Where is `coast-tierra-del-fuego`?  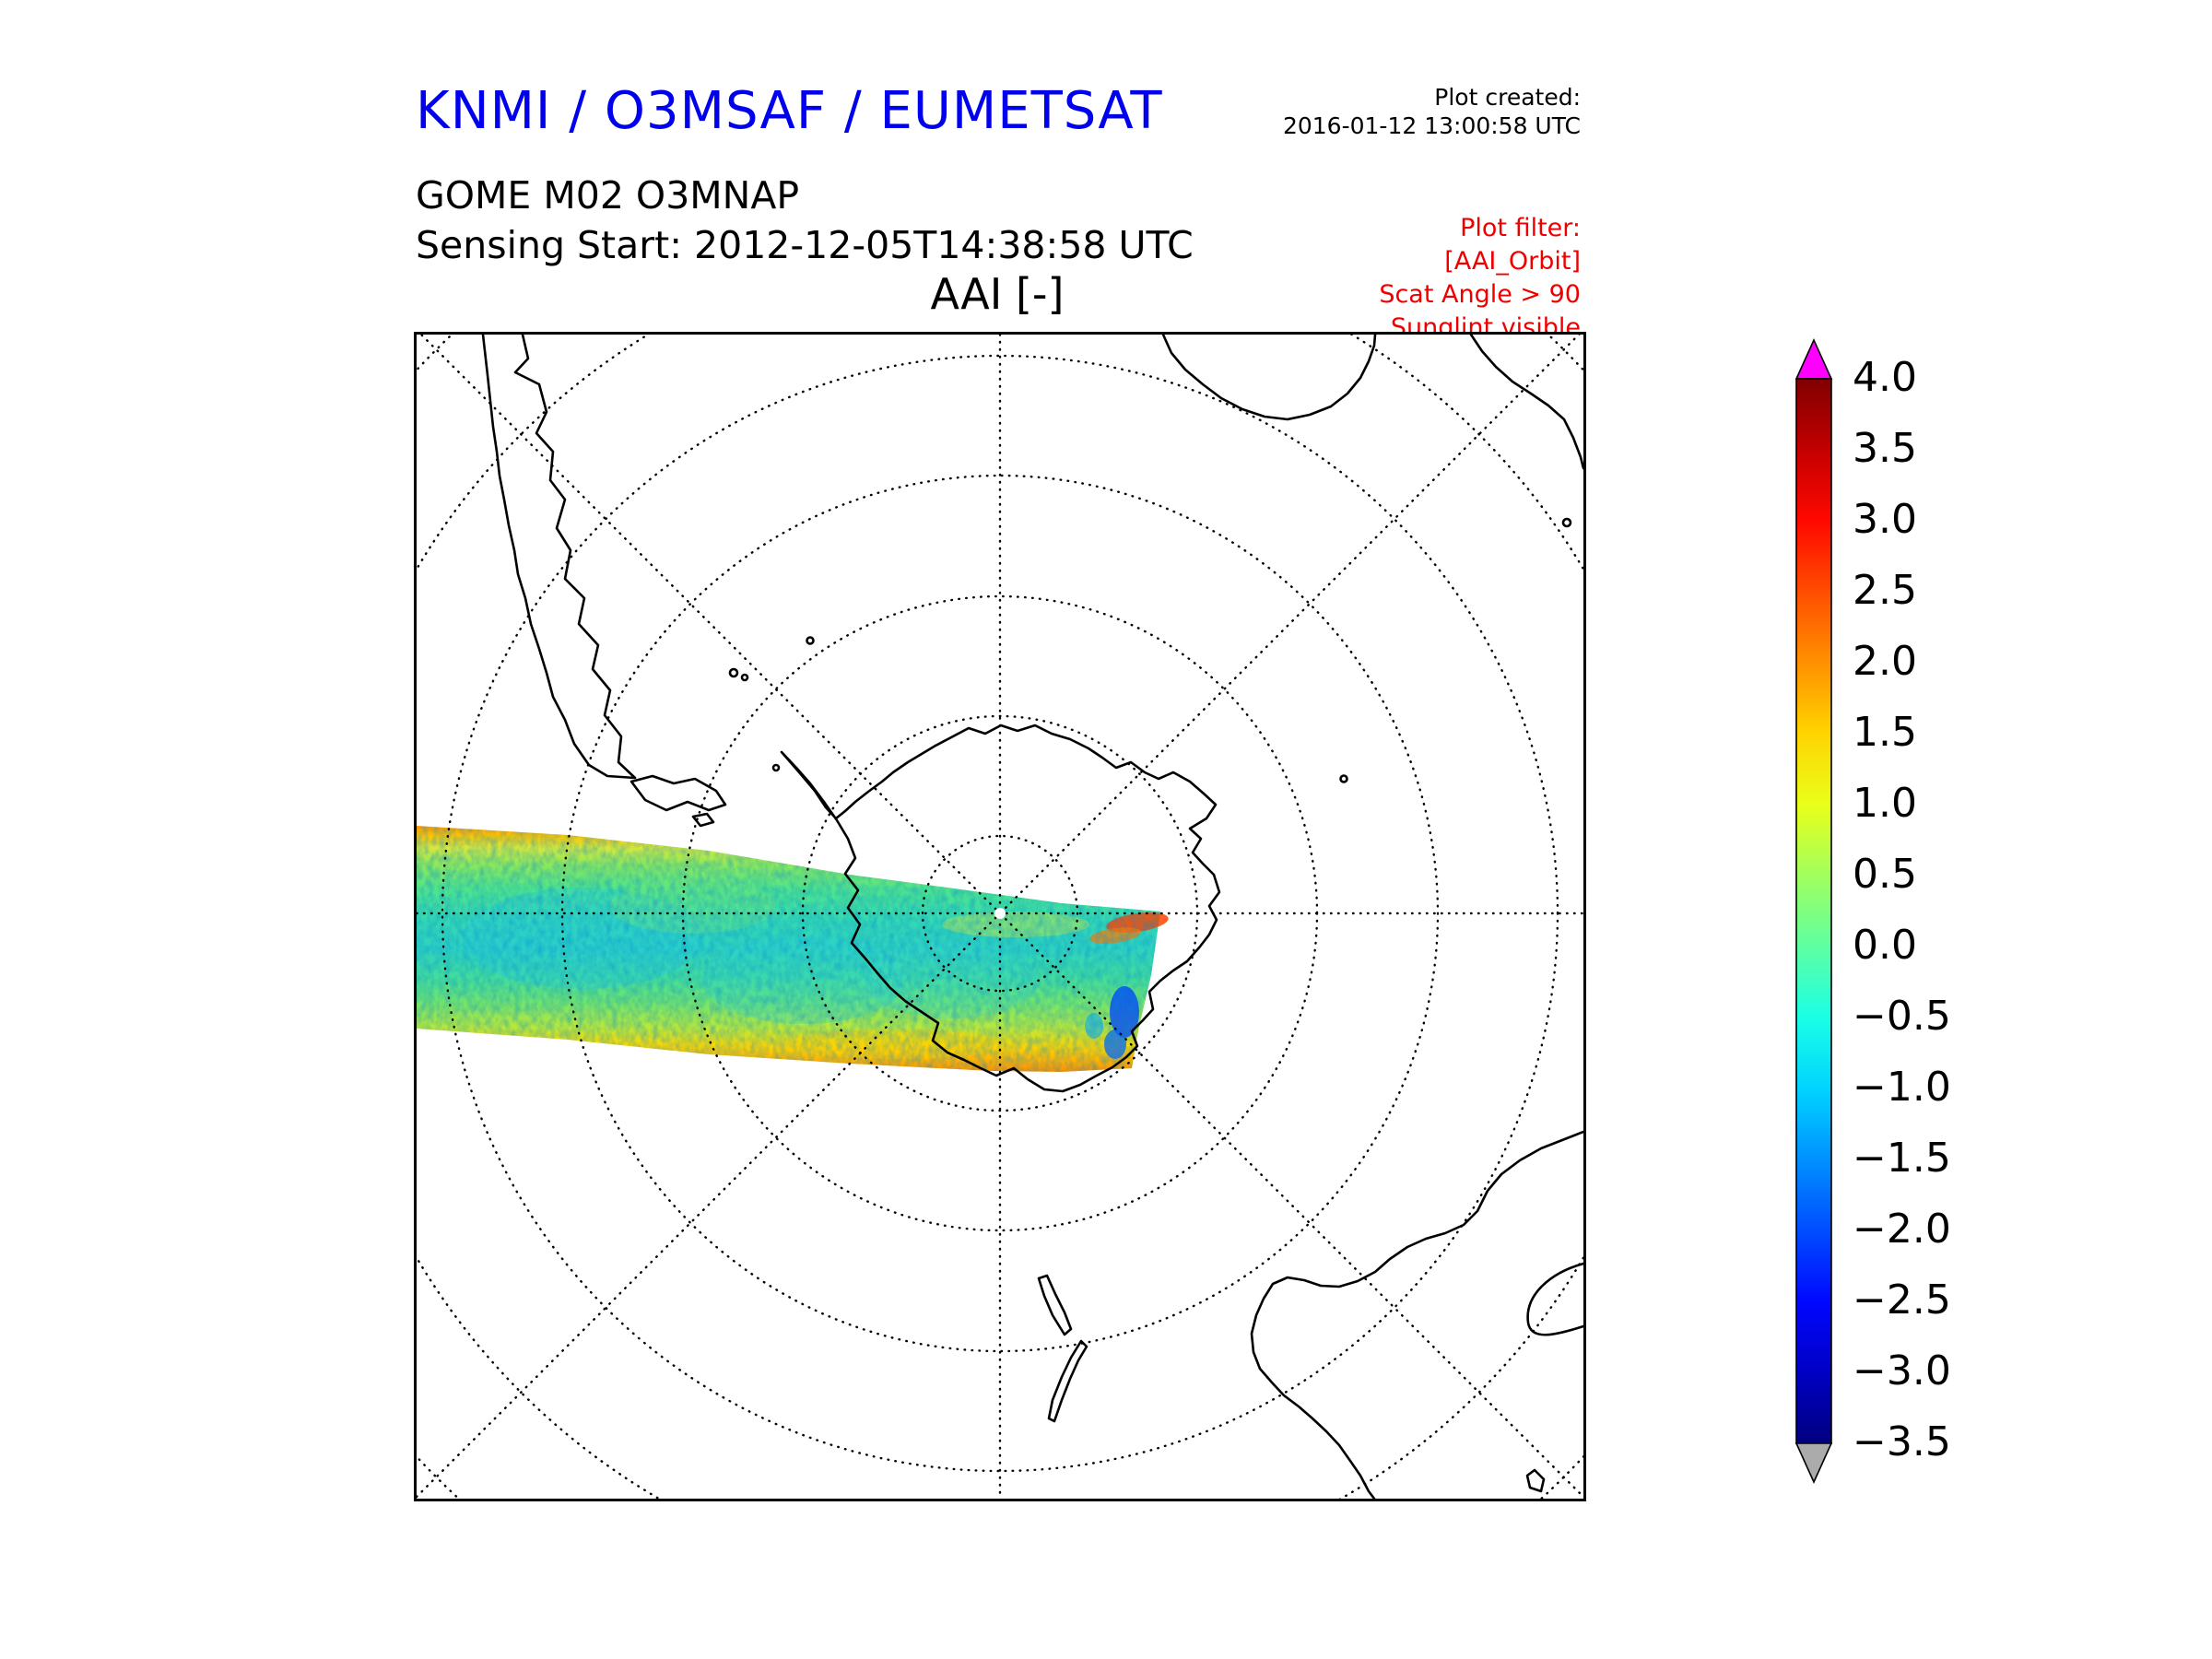 coast-tierra-del-fuego is located at coordinates (678, 793).